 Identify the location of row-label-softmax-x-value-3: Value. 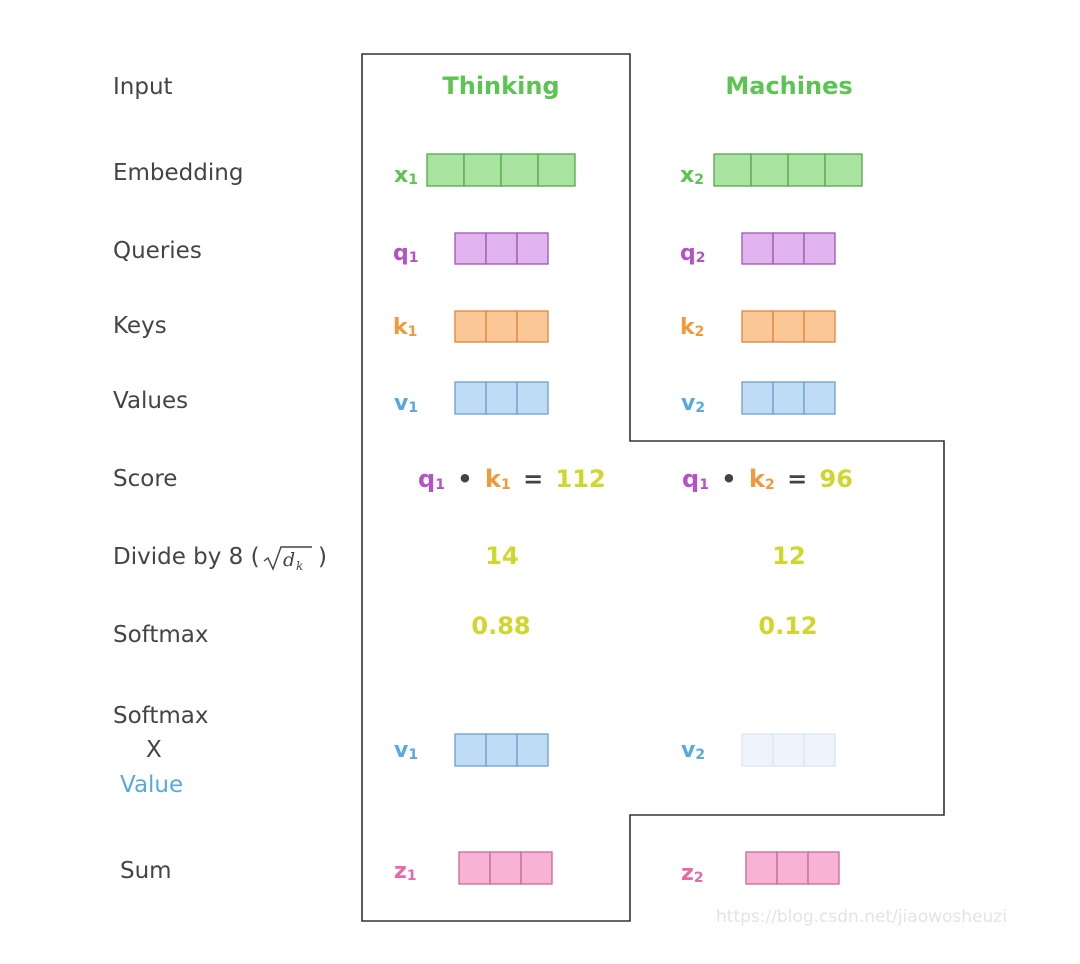
(151, 785).